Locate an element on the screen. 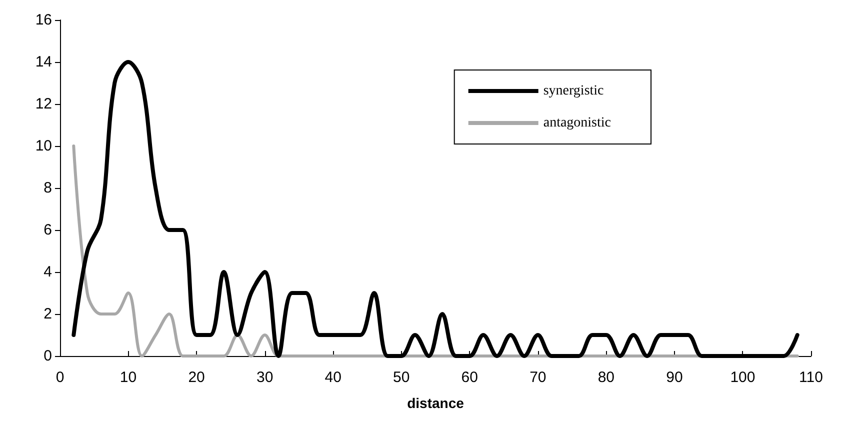 This screenshot has height=426, width=851. legend-label: antagonistic is located at coordinates (577, 123).